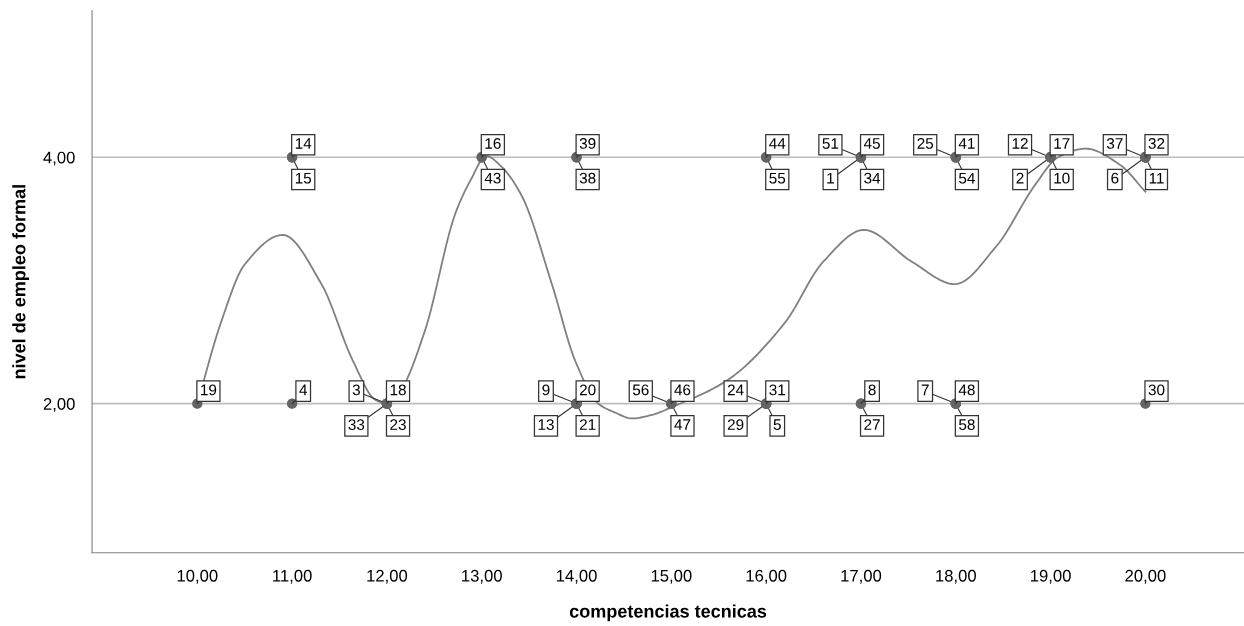  What do you see at coordinates (59, 405) in the screenshot?
I see `y-tick-label: 2,00` at bounding box center [59, 405].